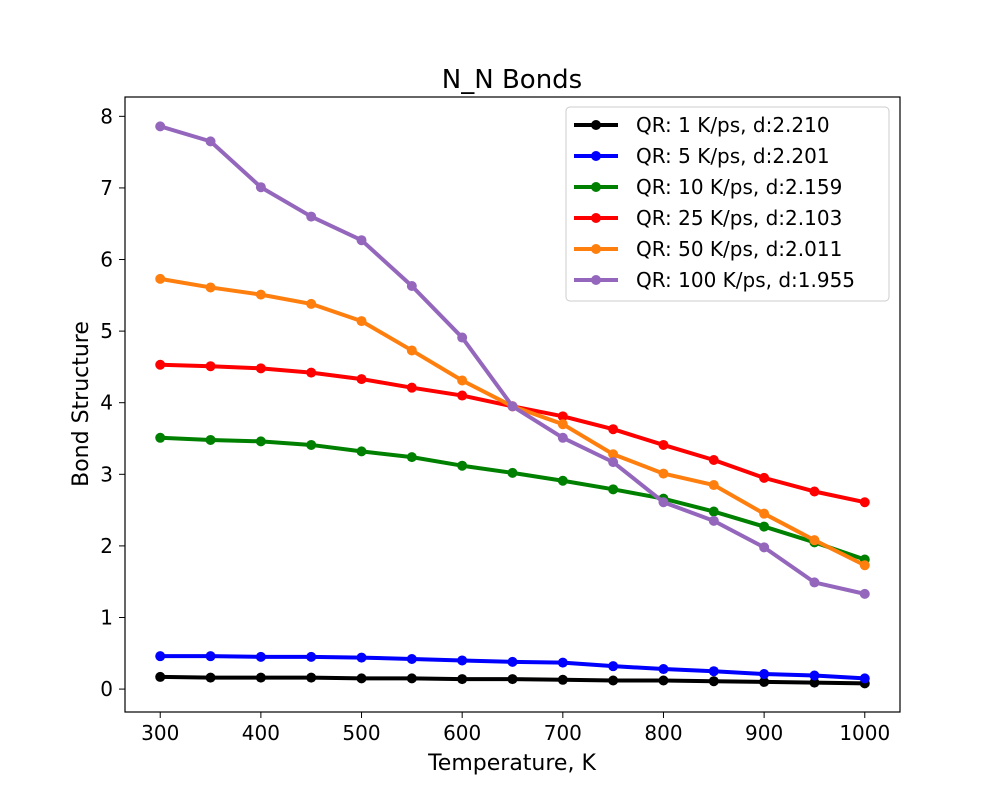 The height and width of the screenshot is (800, 1000). Describe the element at coordinates (106, 188) in the screenshot. I see `y-tick-label: 7` at that location.